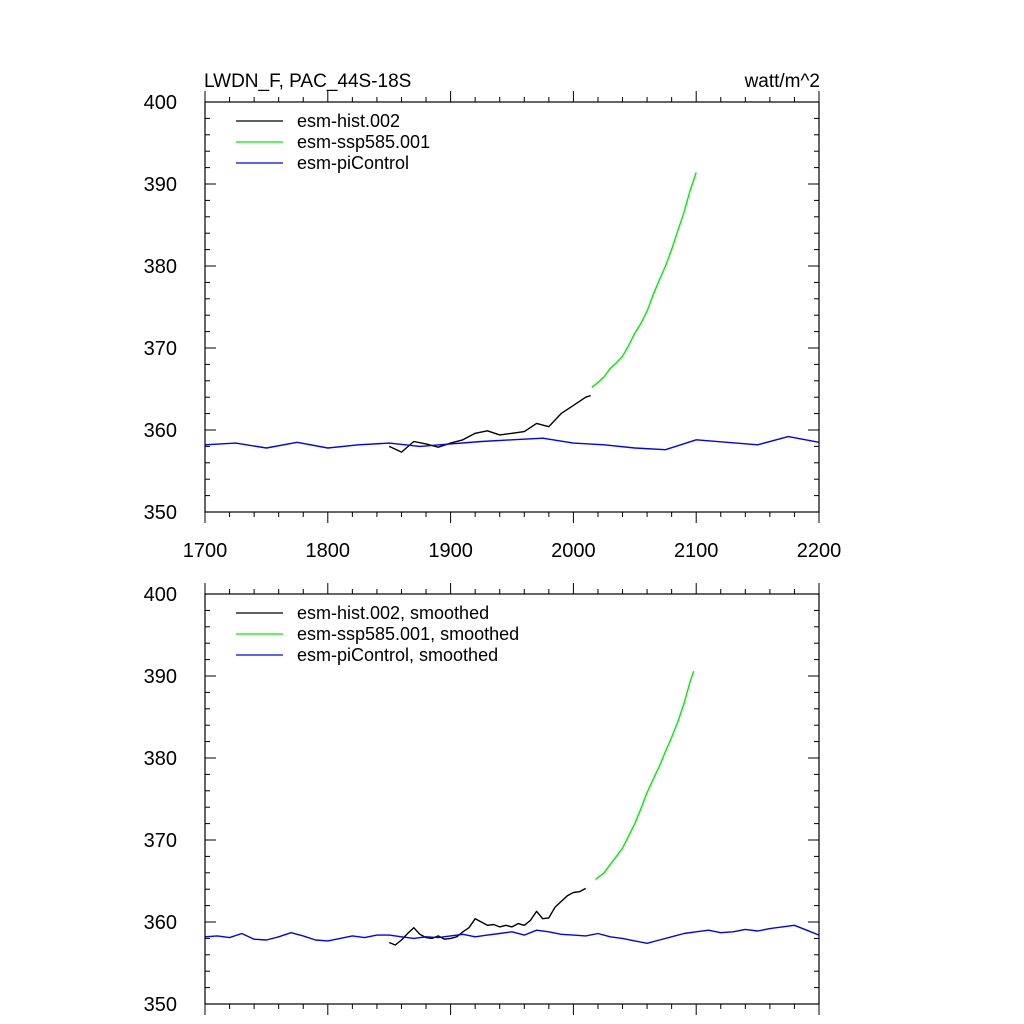  What do you see at coordinates (160, 103) in the screenshot?
I see `top-ytick-label: 400` at bounding box center [160, 103].